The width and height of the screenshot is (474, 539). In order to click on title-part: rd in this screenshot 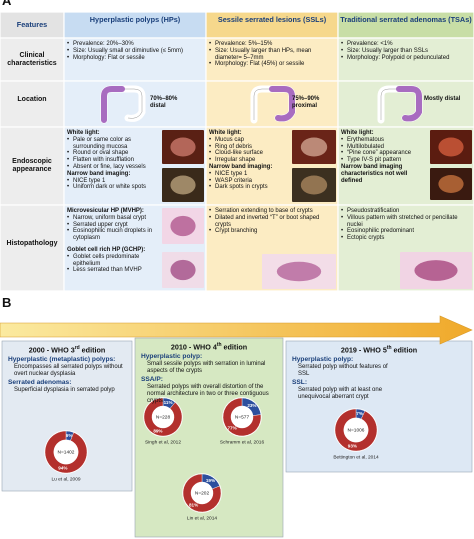, I will do `click(77, 348)`.